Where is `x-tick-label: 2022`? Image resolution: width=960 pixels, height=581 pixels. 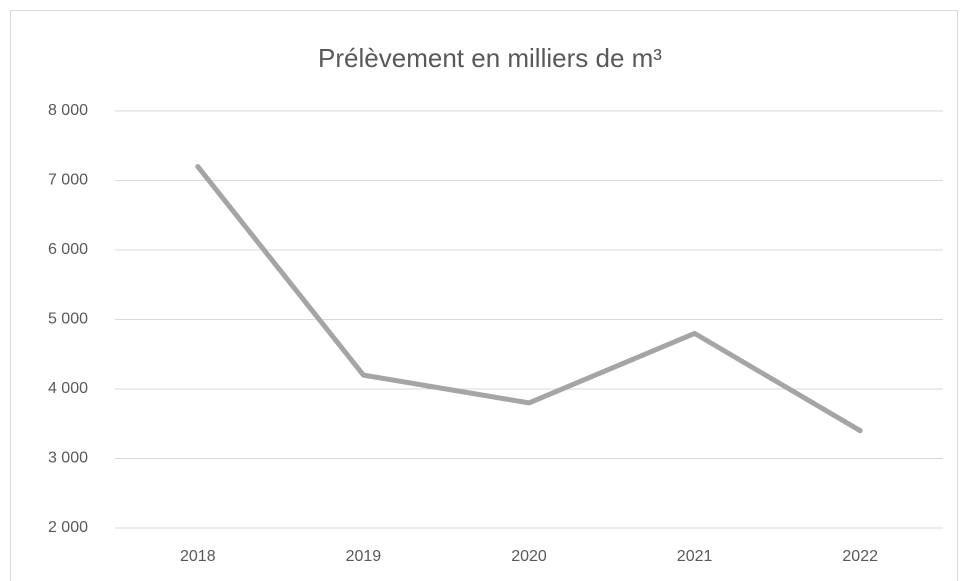
x-tick-label: 2022 is located at coordinates (860, 556).